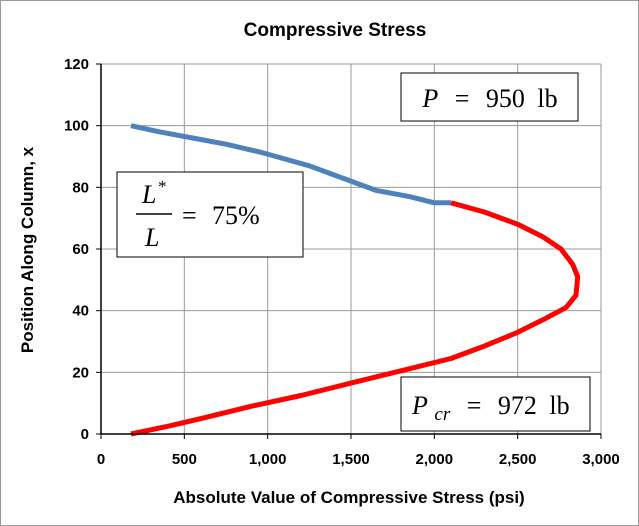 The width and height of the screenshot is (639, 526). Describe the element at coordinates (184, 459) in the screenshot. I see `x-tick-label: 500` at that location.